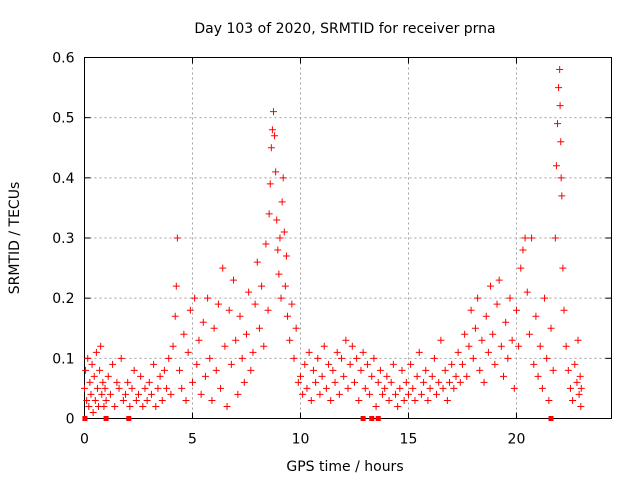  Describe the element at coordinates (517, 440) in the screenshot. I see `x-tick-label: 20` at that location.